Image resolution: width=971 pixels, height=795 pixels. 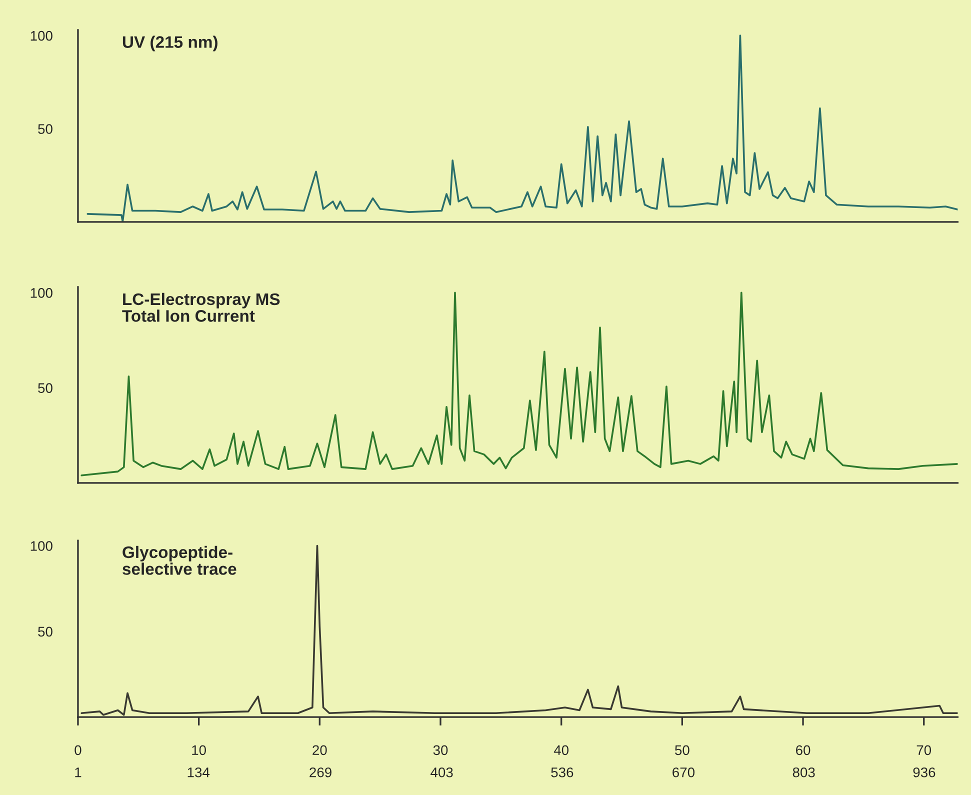 What do you see at coordinates (803, 750) in the screenshot?
I see `x-tick-label: 60` at bounding box center [803, 750].